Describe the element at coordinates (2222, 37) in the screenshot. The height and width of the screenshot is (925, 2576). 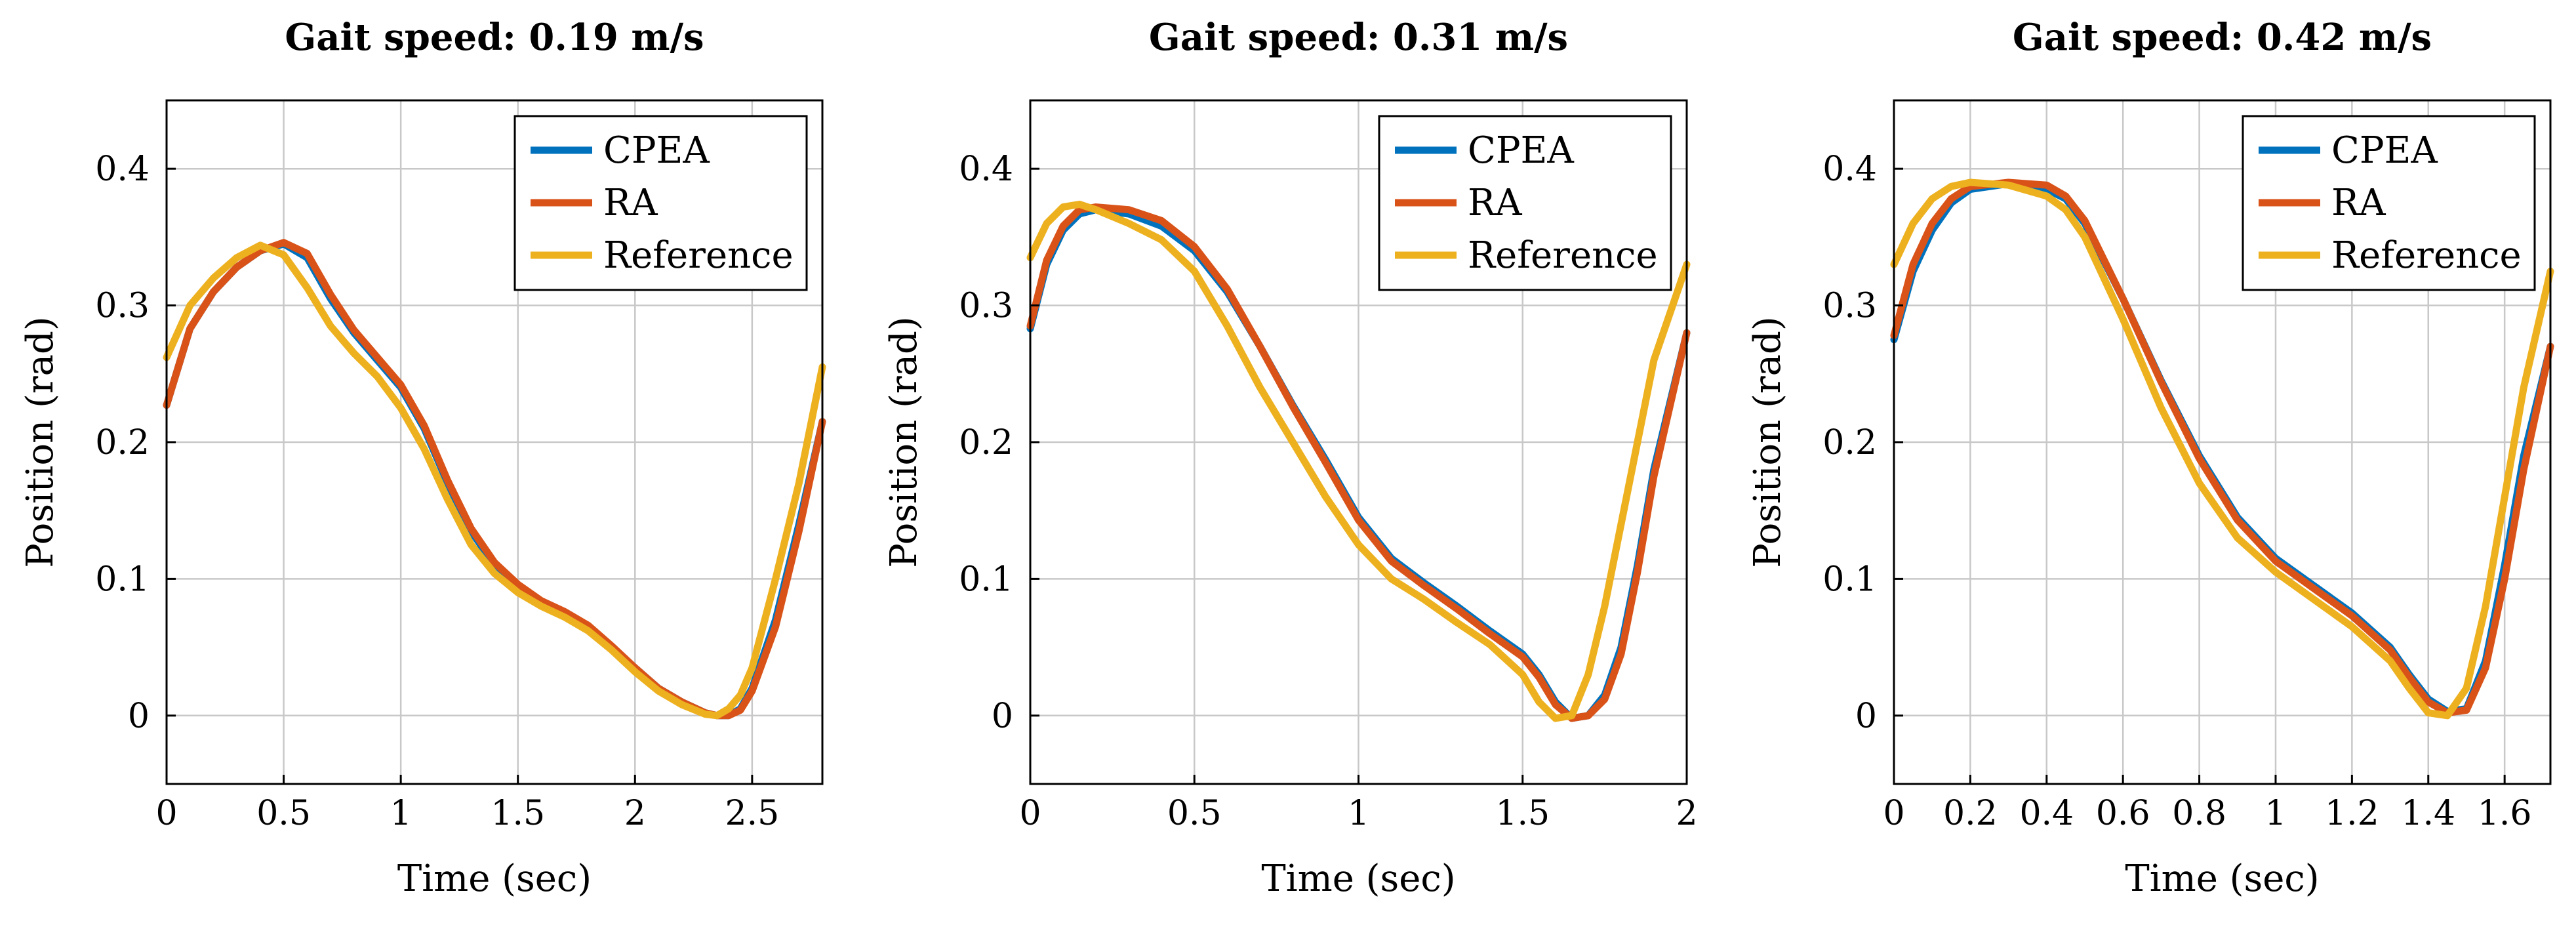
I see `chart-title: Gait speed: 0.42 m/s` at that location.